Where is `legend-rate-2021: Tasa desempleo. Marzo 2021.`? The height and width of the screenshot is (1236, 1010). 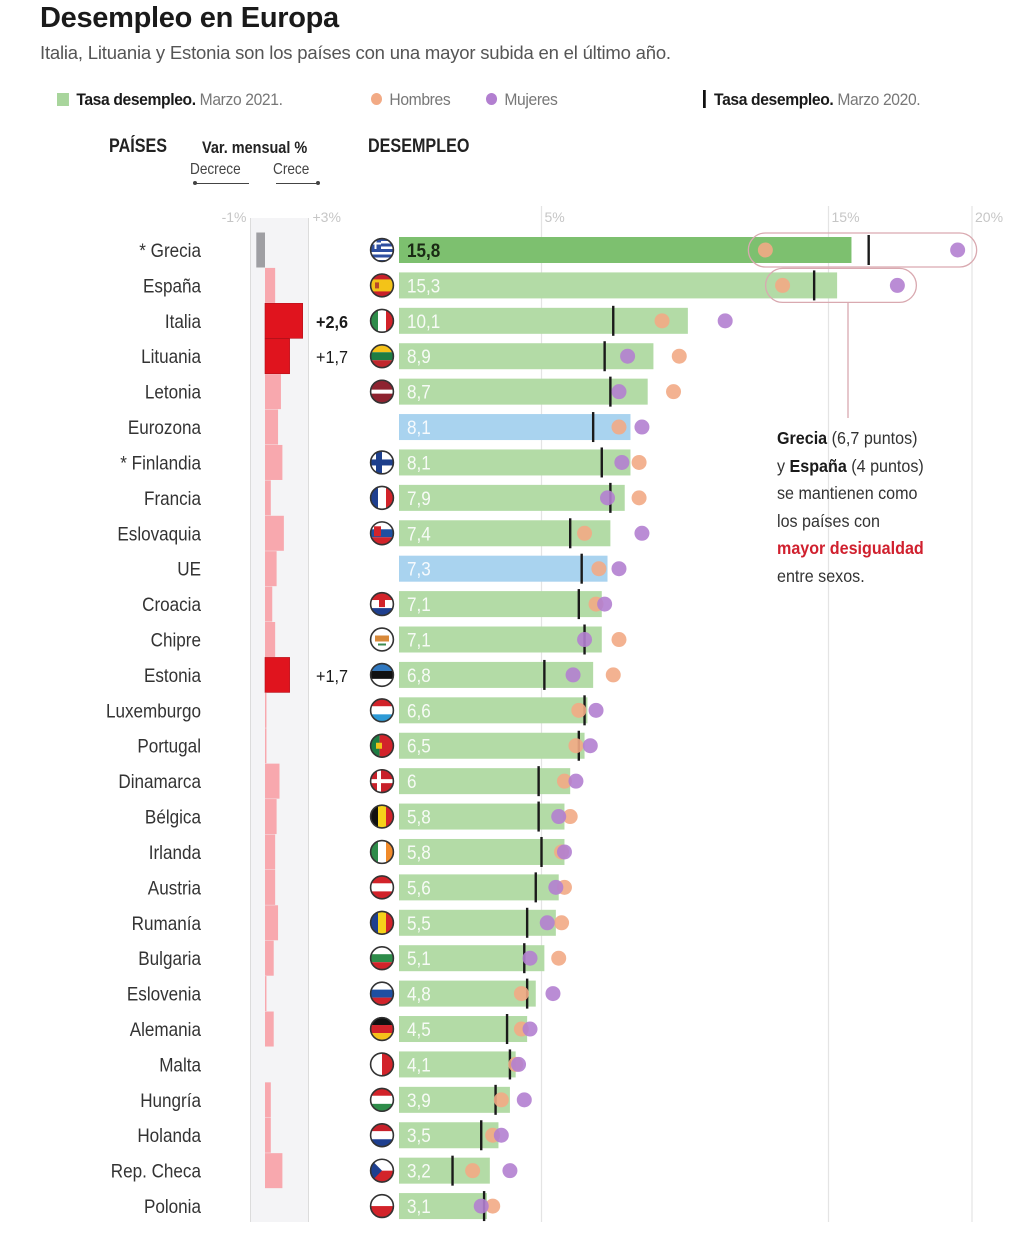 legend-rate-2021: Tasa desempleo. Marzo 2021. is located at coordinates (170, 100).